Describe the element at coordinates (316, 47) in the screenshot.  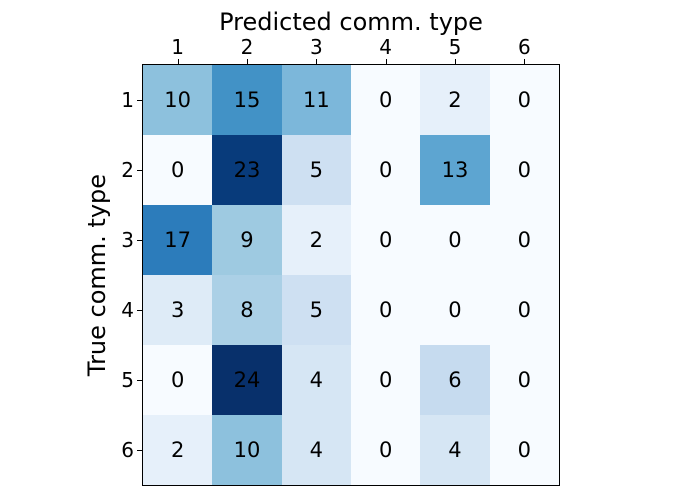
I see `x-tick-label: 3` at that location.